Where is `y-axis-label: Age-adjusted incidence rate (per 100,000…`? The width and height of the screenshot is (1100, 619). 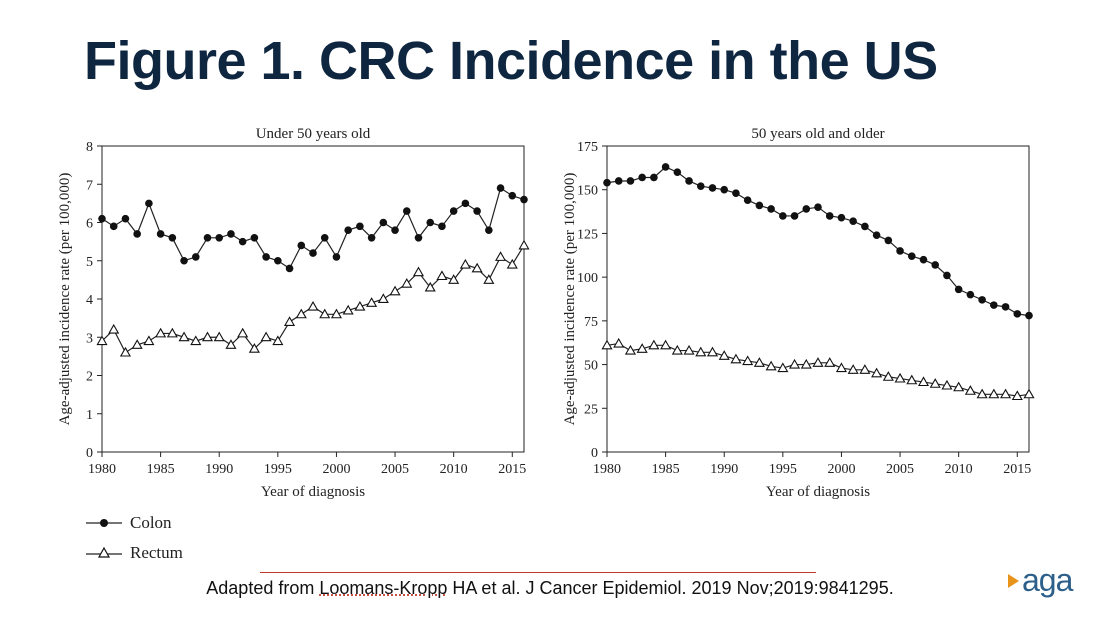 y-axis-label: Age-adjusted incidence rate (per 100,000… is located at coordinates (570, 299).